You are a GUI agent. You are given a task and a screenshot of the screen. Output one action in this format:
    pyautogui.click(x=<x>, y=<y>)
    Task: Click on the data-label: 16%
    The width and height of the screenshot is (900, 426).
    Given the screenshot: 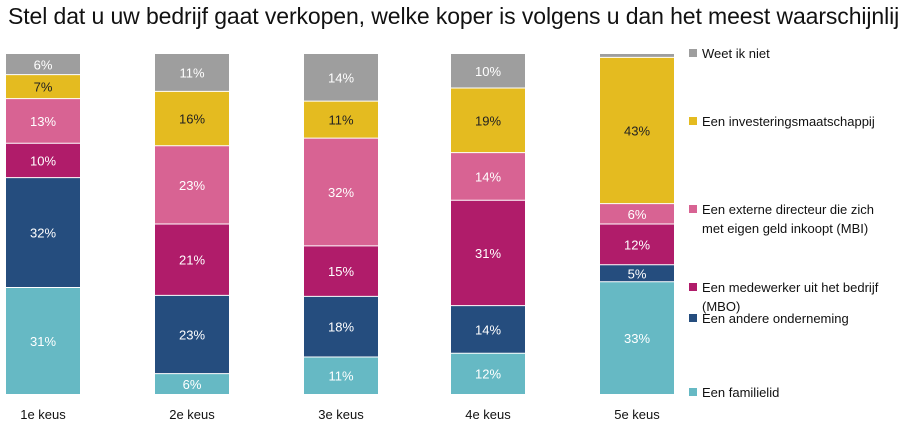 What is the action you would take?
    pyautogui.click(x=192, y=119)
    